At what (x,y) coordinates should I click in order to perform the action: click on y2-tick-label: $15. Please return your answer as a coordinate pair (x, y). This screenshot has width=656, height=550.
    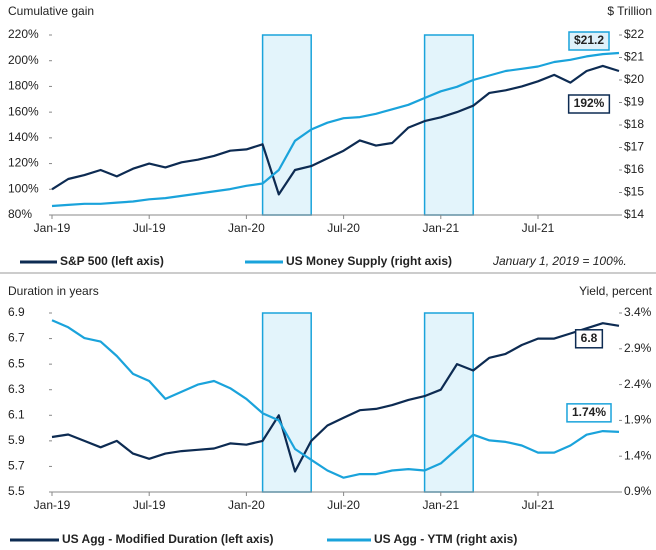
    Looking at the image, I should click on (634, 192).